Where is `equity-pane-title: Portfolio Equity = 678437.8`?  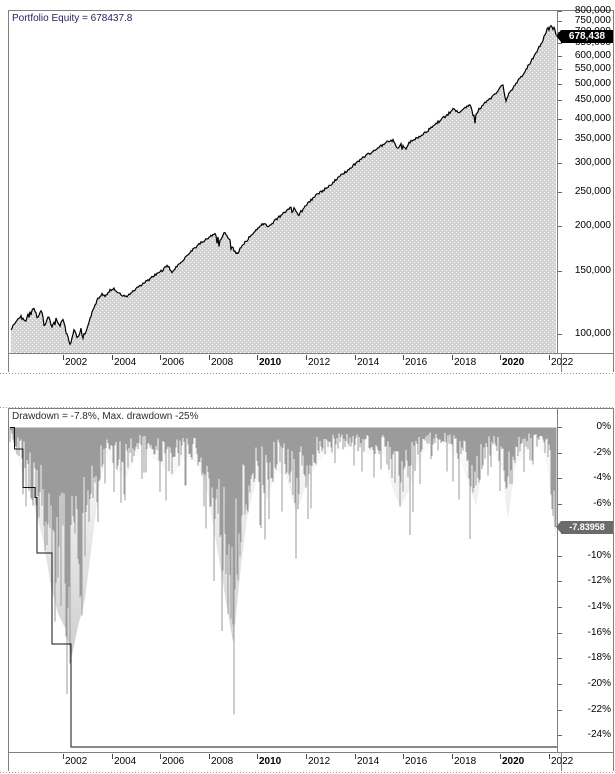
equity-pane-title: Portfolio Equity = 678437.8 is located at coordinates (72, 18).